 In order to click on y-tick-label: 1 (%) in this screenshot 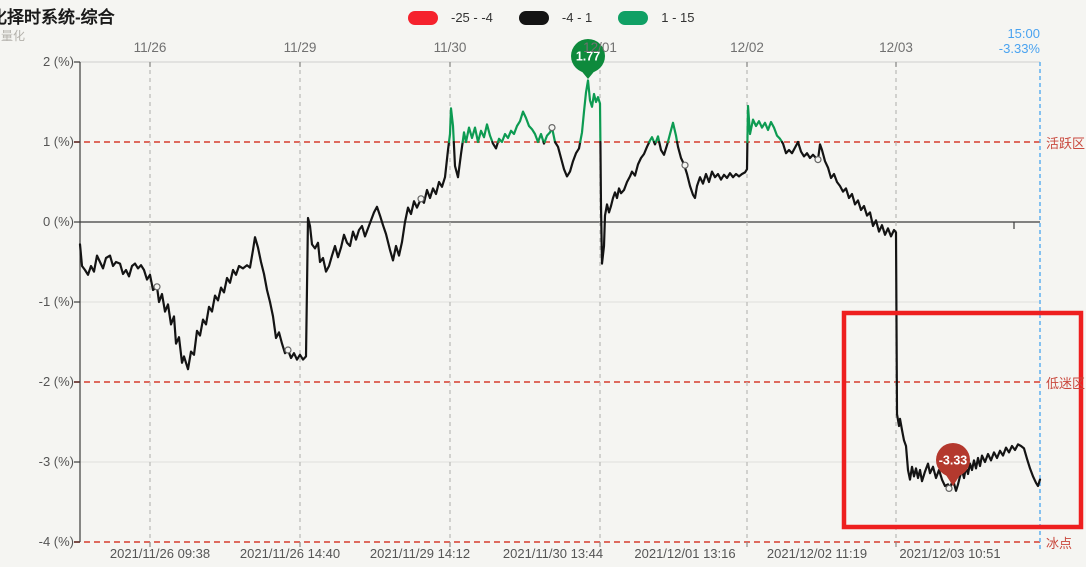, I will do `click(58, 141)`.